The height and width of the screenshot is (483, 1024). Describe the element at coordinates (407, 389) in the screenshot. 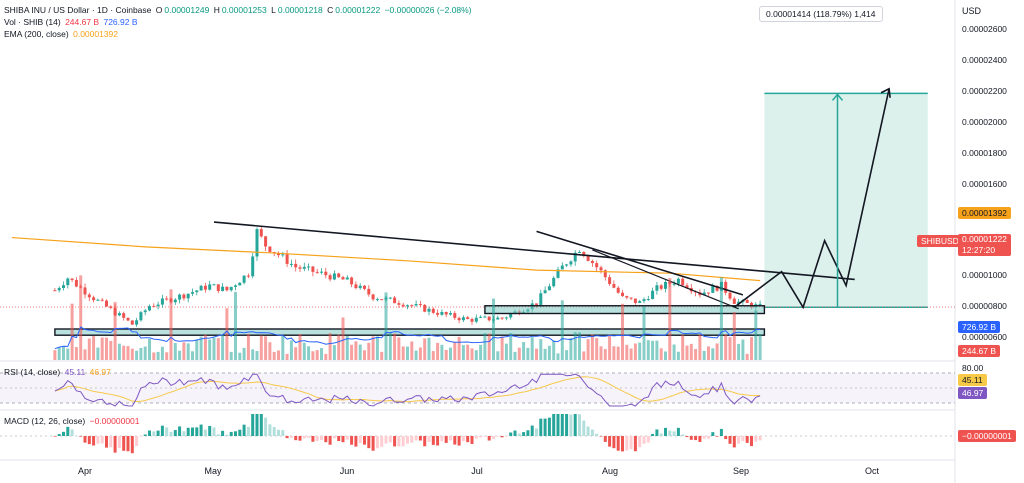

I see `rsi-ma-line` at that location.